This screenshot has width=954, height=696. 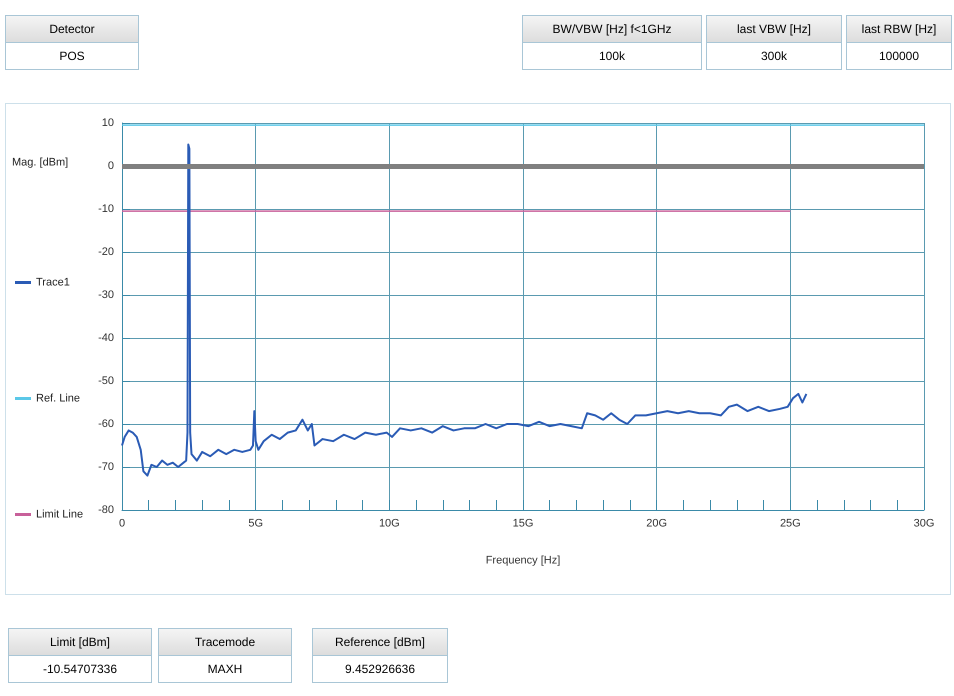 I want to click on y-tick-label: -20, so click(x=106, y=252).